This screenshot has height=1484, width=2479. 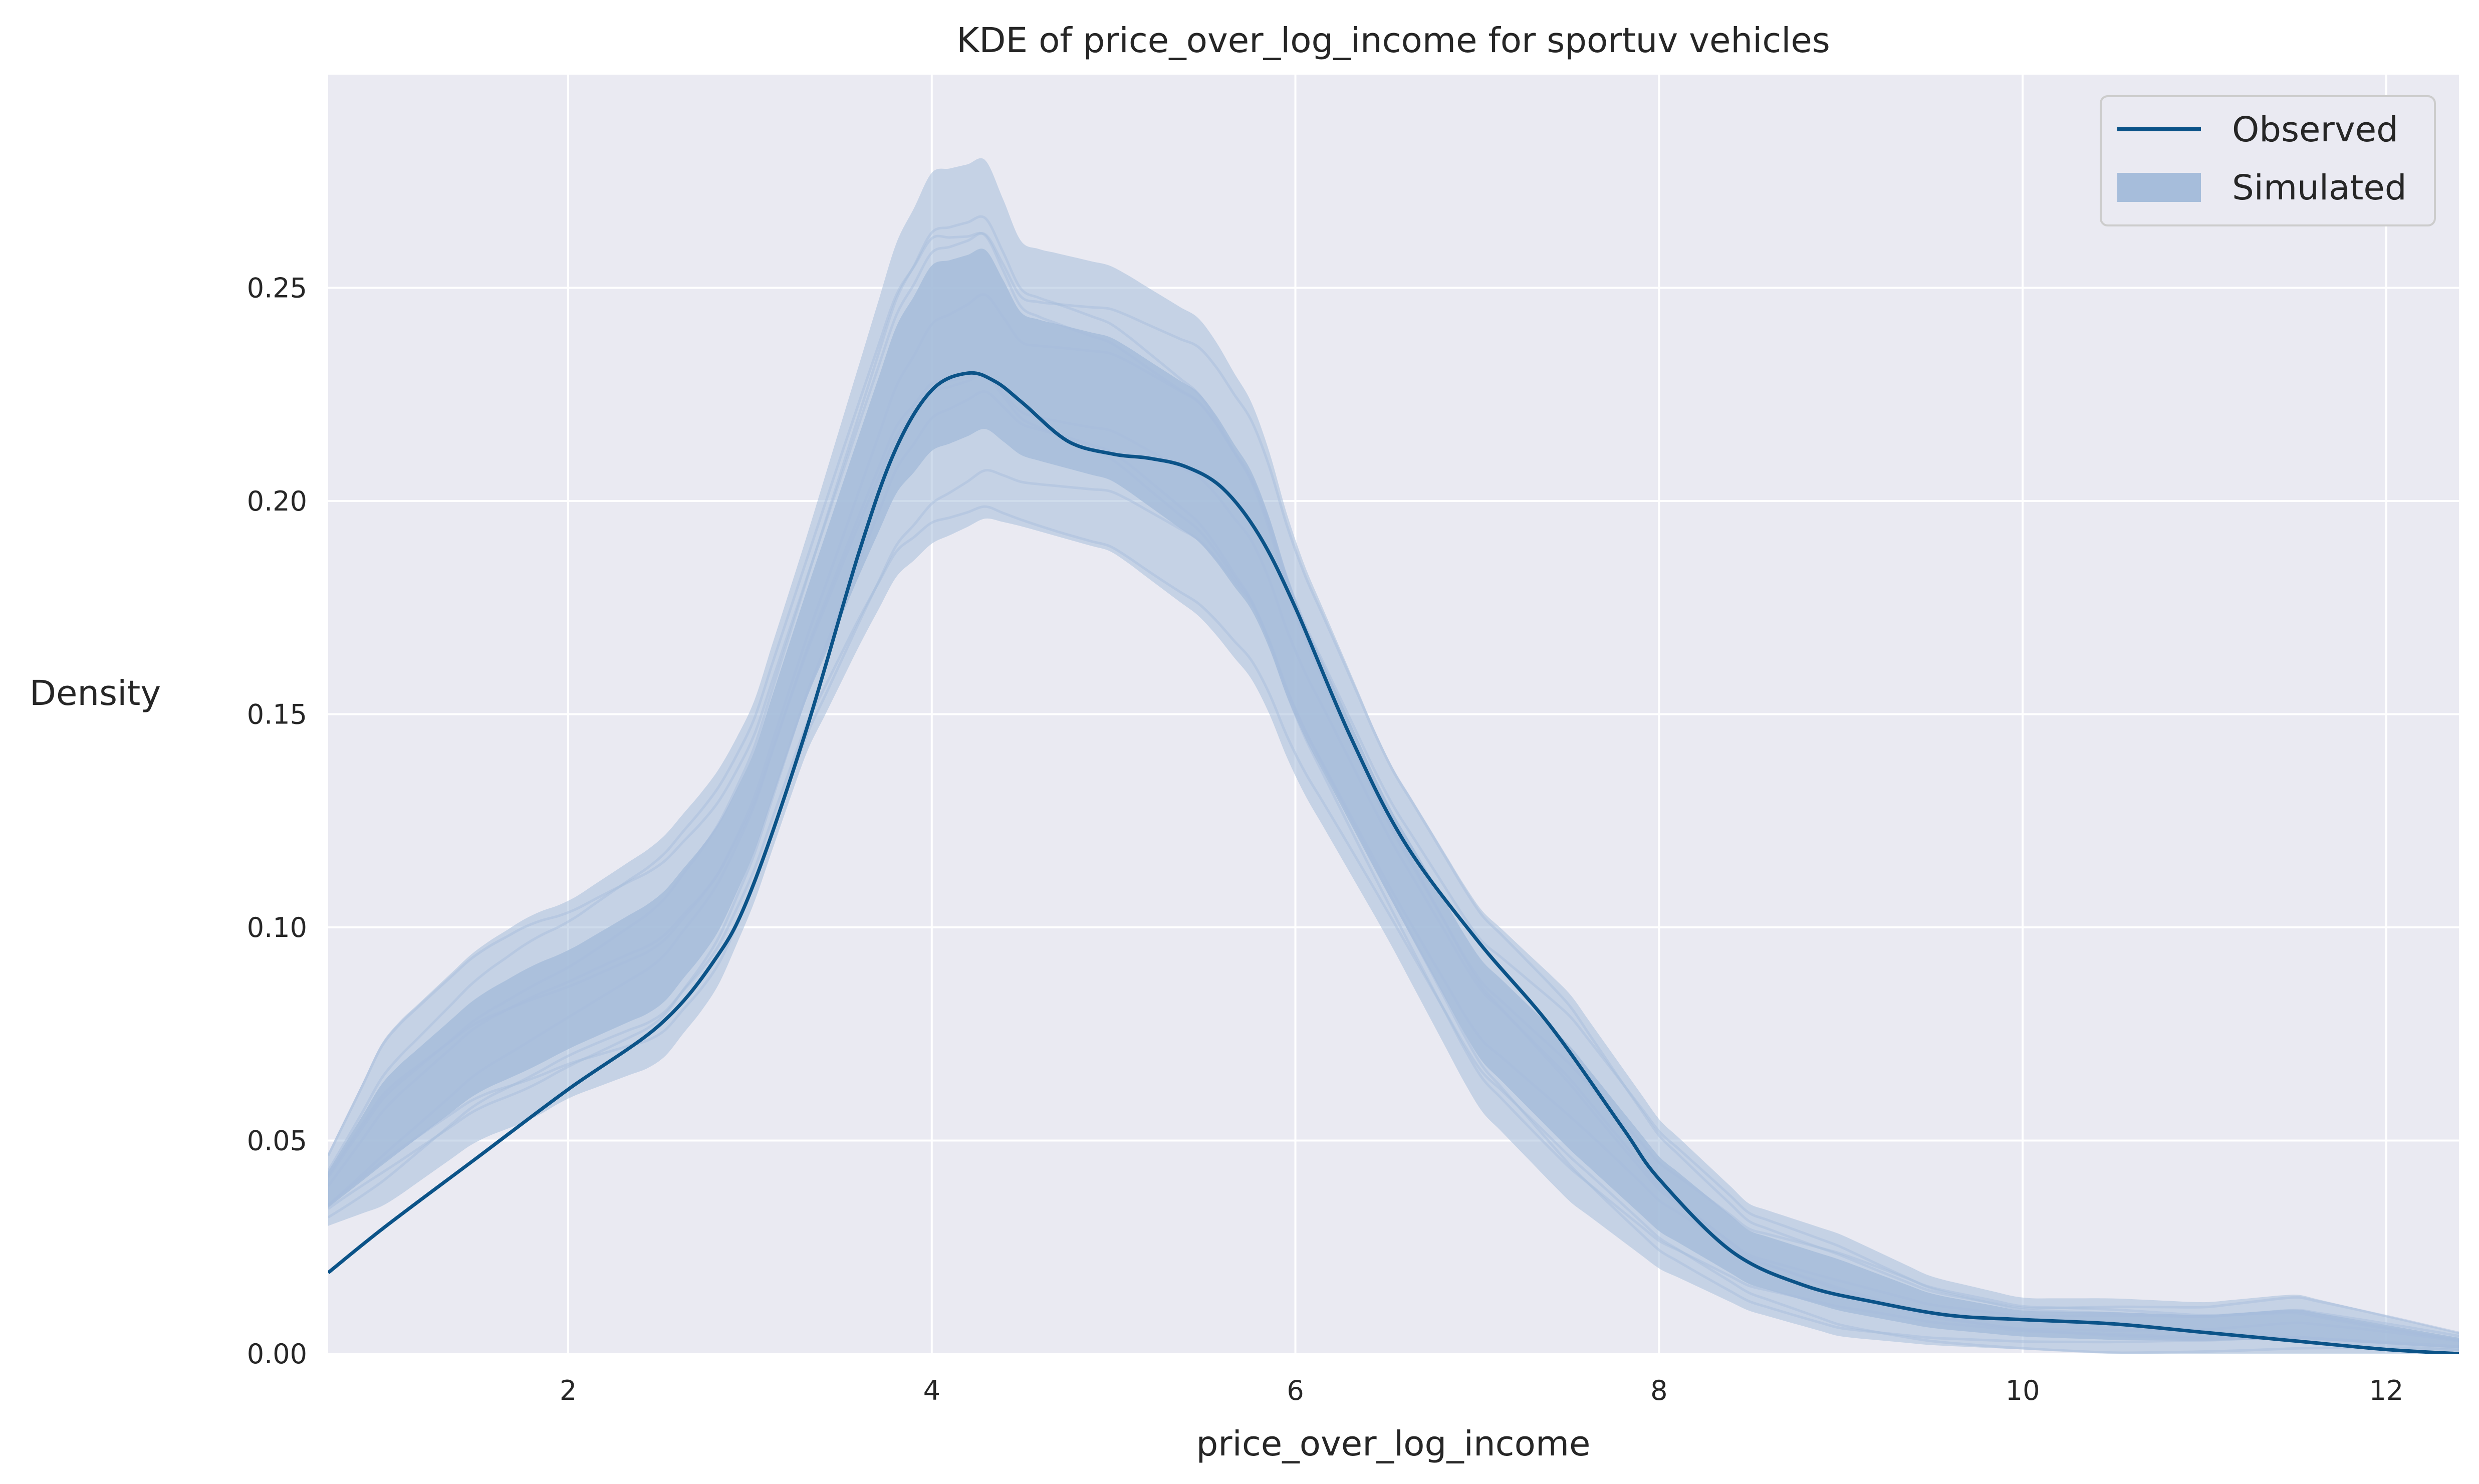 What do you see at coordinates (2386, 1390) in the screenshot?
I see `x-tick-label: 12` at bounding box center [2386, 1390].